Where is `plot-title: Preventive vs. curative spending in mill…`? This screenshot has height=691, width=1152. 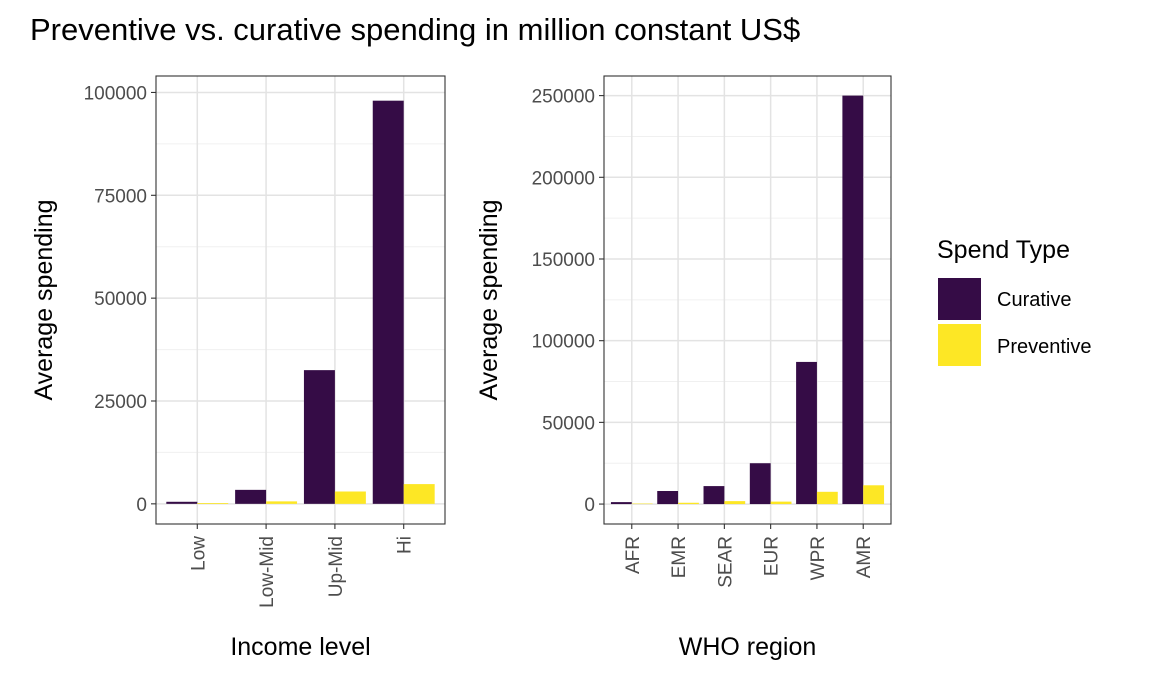
plot-title: Preventive vs. curative spending in mill… is located at coordinates (415, 29).